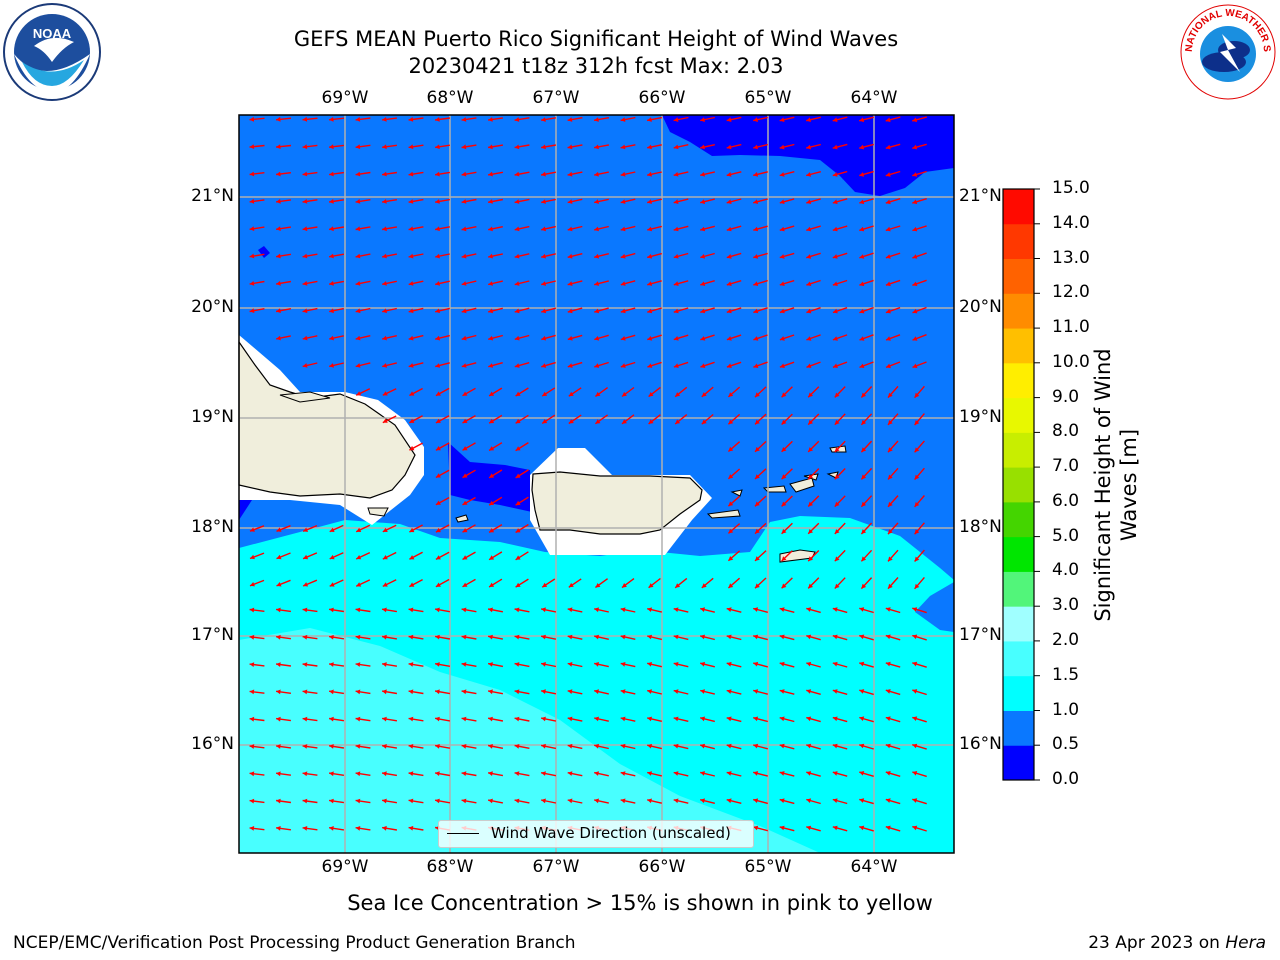 Image resolution: width=1280 pixels, height=960 pixels. What do you see at coordinates (327, 419) in the screenshot?
I see `land-hispaniola` at bounding box center [327, 419].